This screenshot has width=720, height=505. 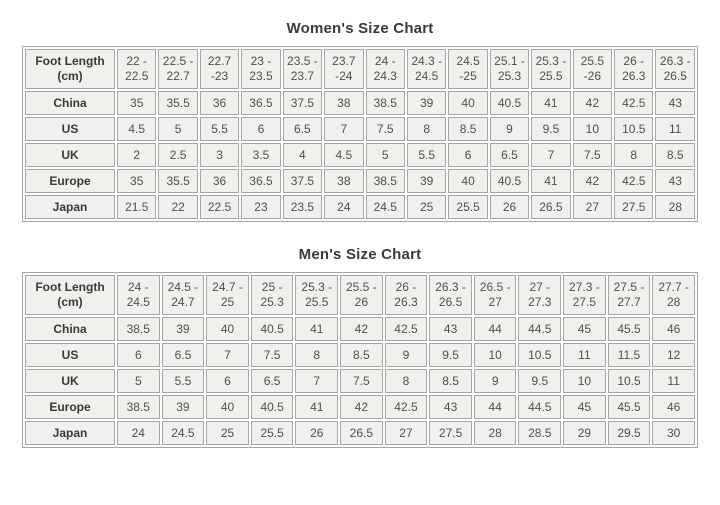 What do you see at coordinates (272, 295) in the screenshot?
I see `column-header-cell: 25 - 25.3` at bounding box center [272, 295].